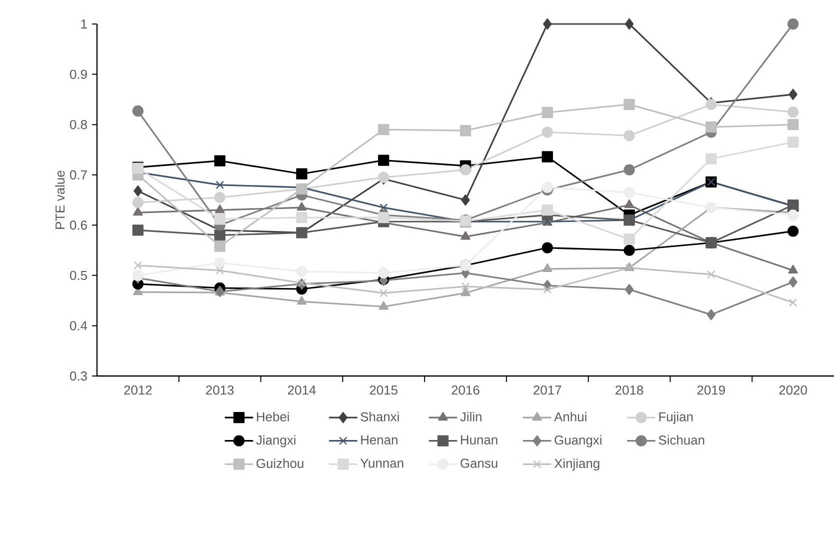  Describe the element at coordinates (570, 417) in the screenshot. I see `legend-label: Anhui` at that location.